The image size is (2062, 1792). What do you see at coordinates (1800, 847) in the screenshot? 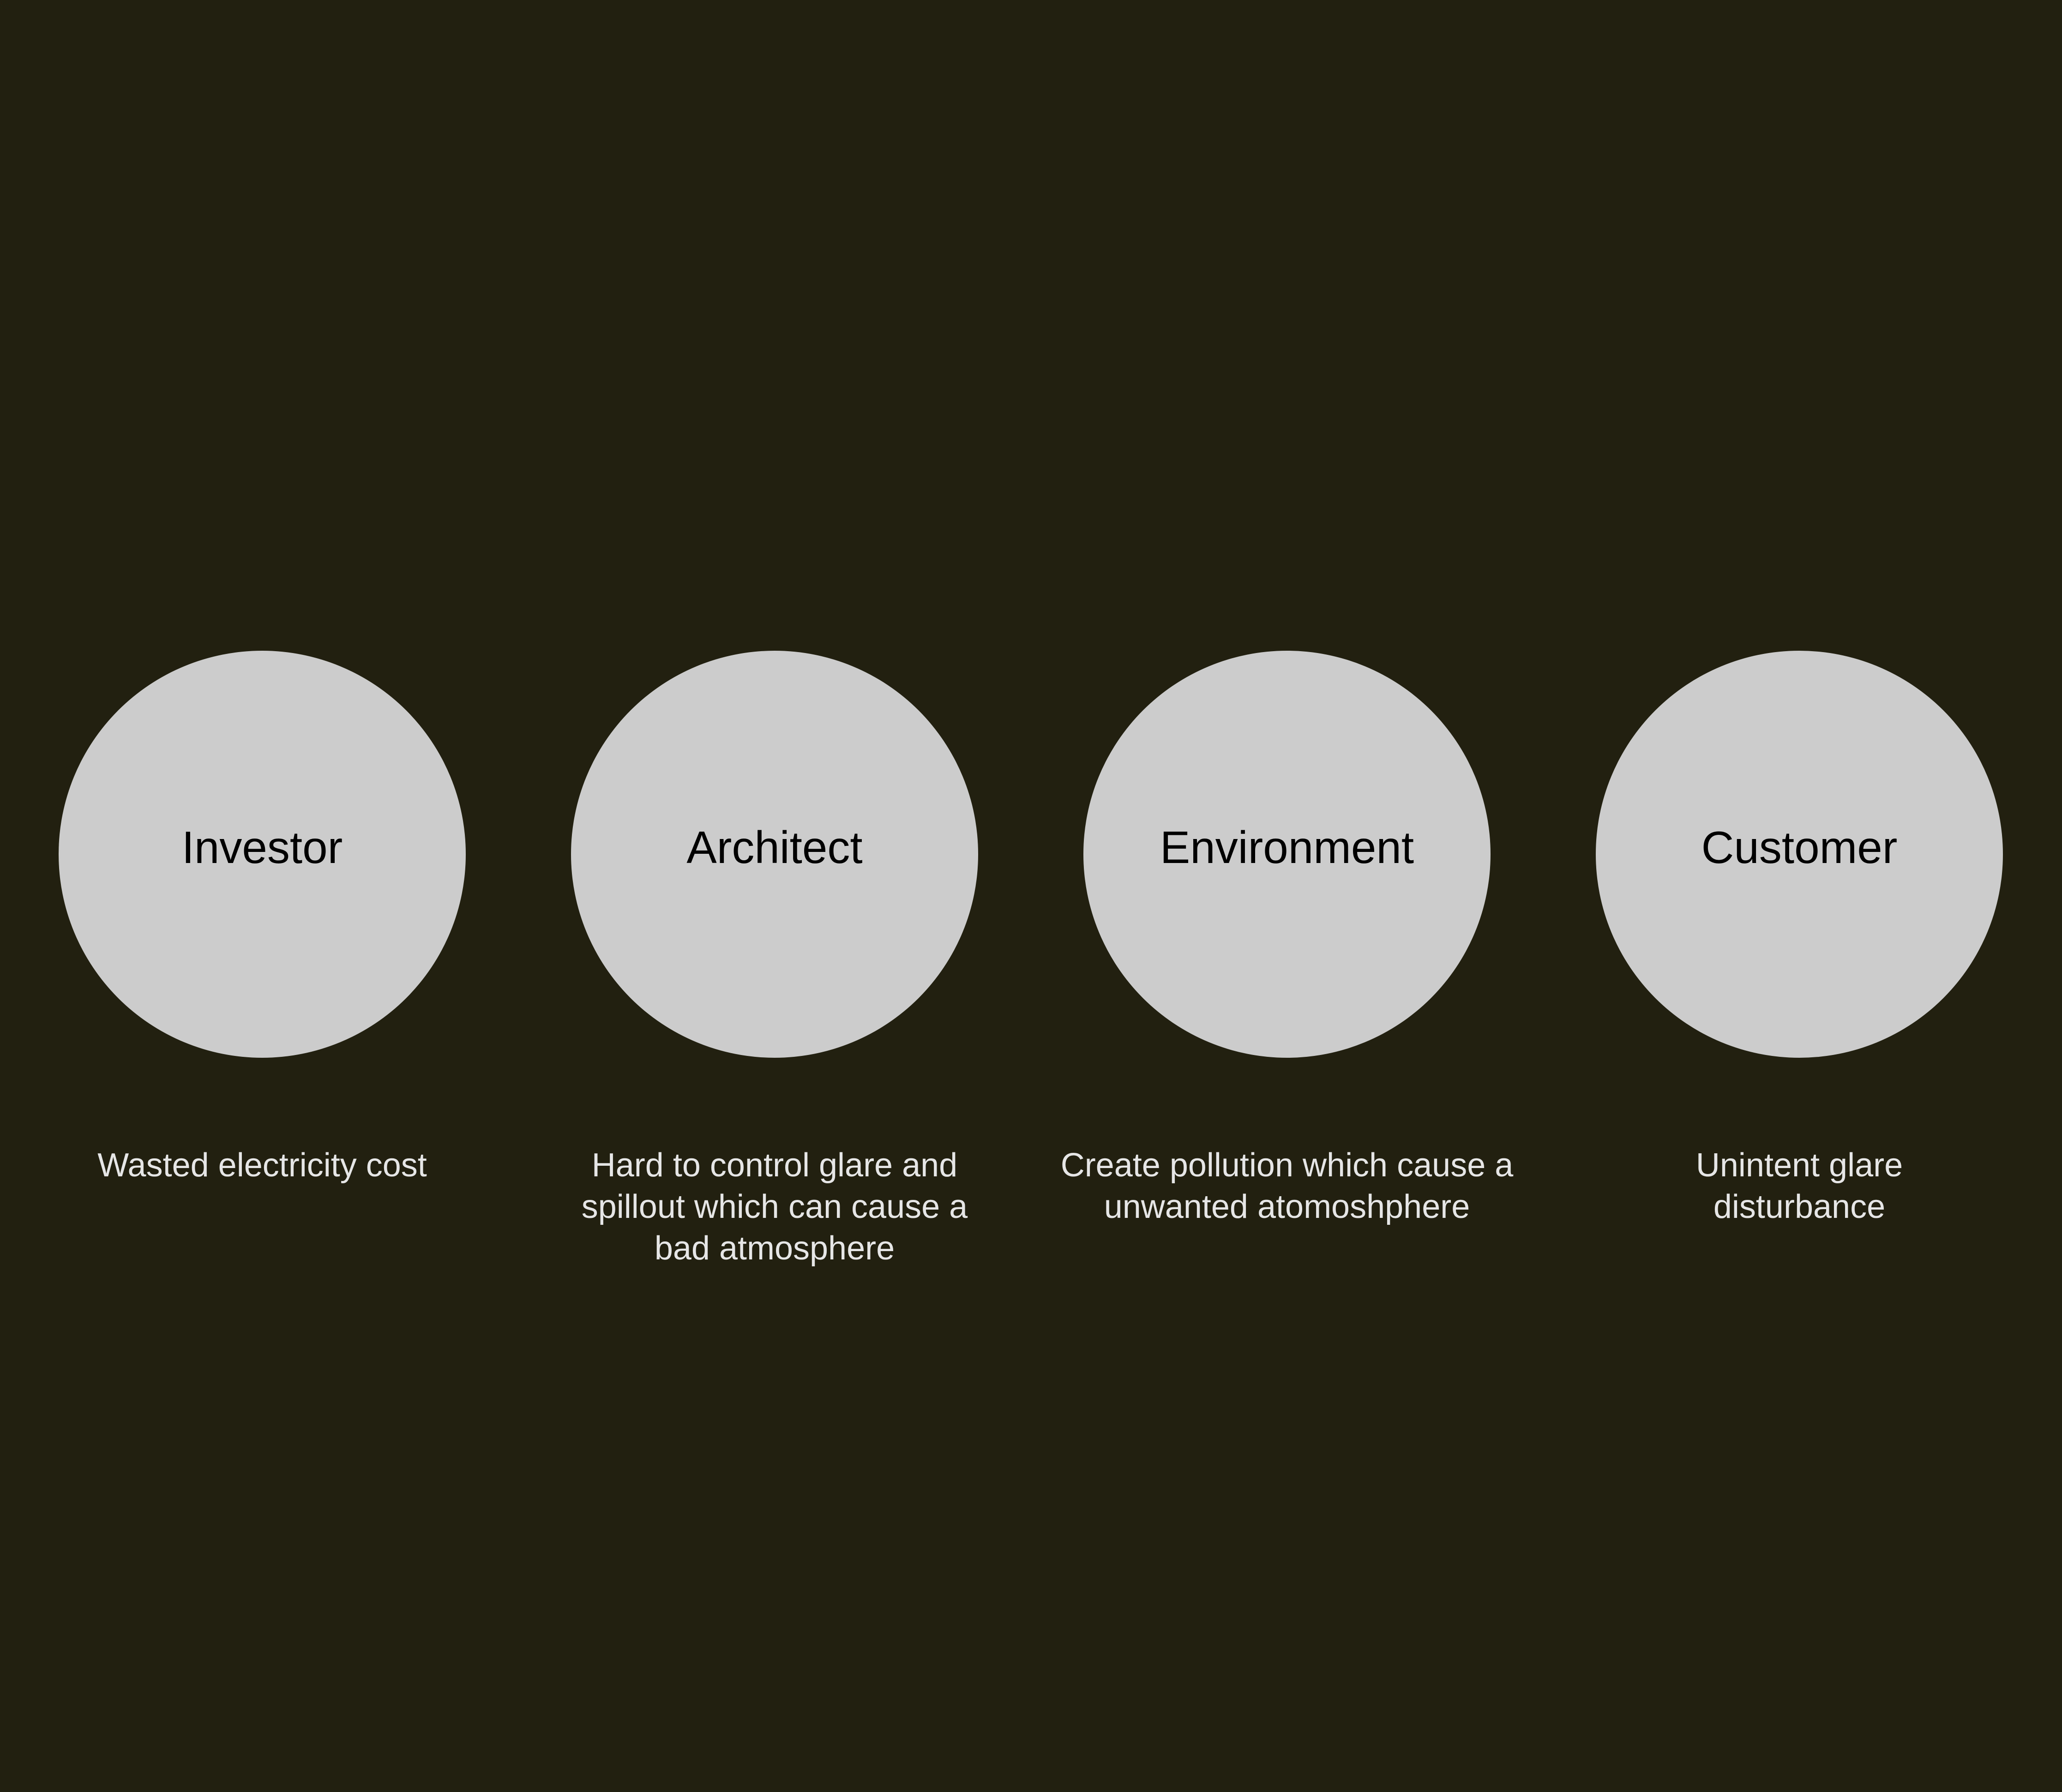
I see `stakeholder-name: Customer` at bounding box center [1800, 847].